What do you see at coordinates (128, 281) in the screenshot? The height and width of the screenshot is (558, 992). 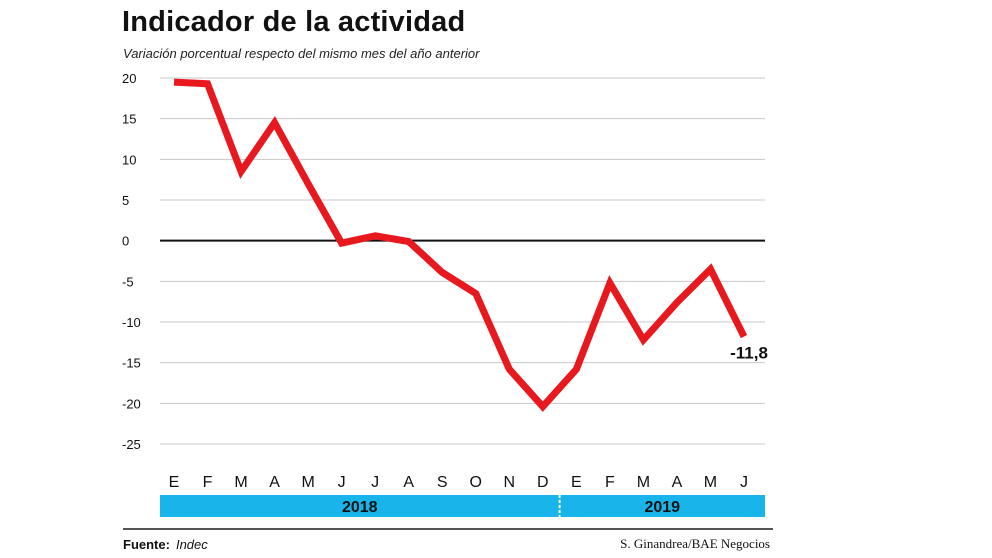 I see `y-tick-label: -5` at bounding box center [128, 281].